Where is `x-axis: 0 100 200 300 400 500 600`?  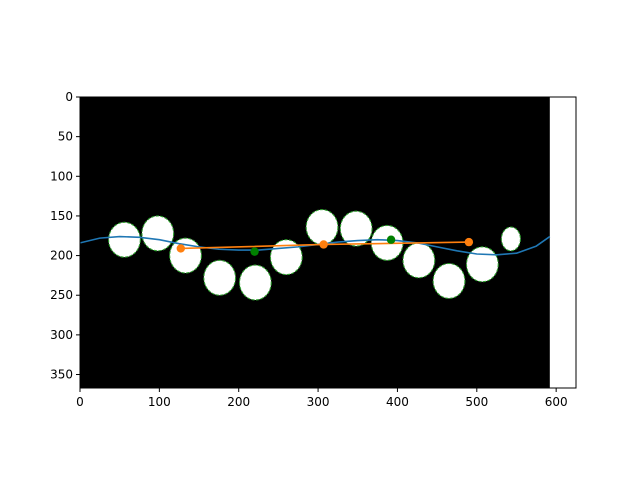
x-axis: 0 100 200 300 400 500 600 is located at coordinates (322, 398).